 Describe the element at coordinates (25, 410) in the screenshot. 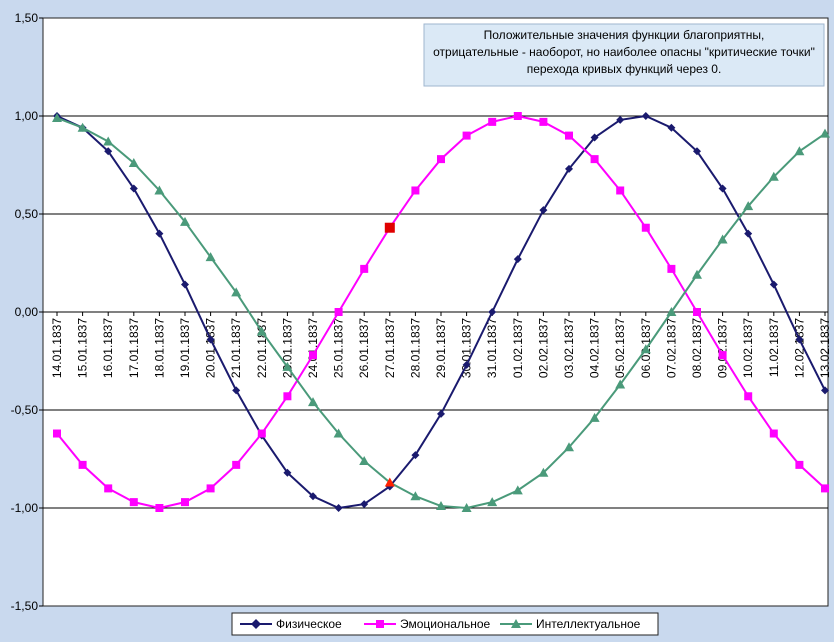

I see `y-tick-label: -0,50` at that location.